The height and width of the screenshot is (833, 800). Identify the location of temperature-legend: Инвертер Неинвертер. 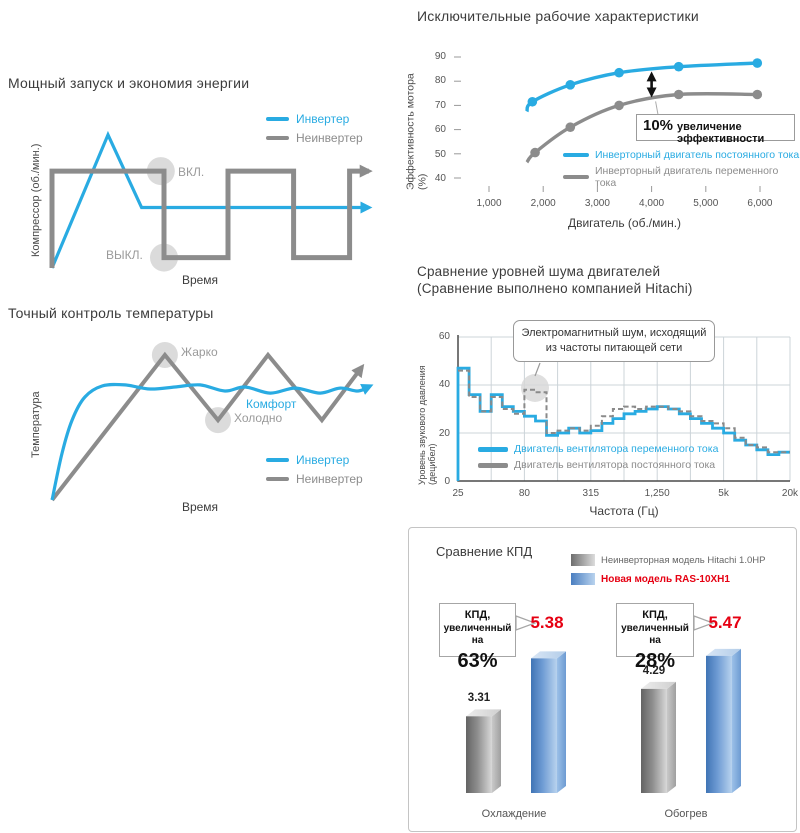
(314, 472).